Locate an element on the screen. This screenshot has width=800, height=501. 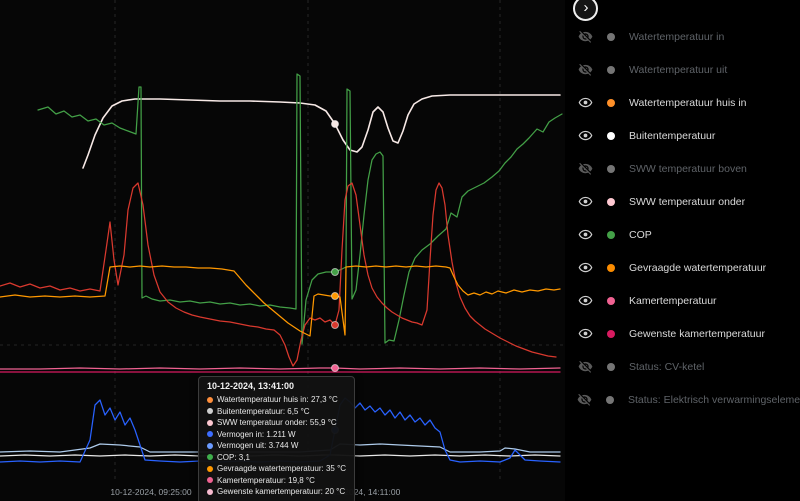
legend-item-label: Status: Elektrisch verwarmingselement is located at coordinates (714, 399).